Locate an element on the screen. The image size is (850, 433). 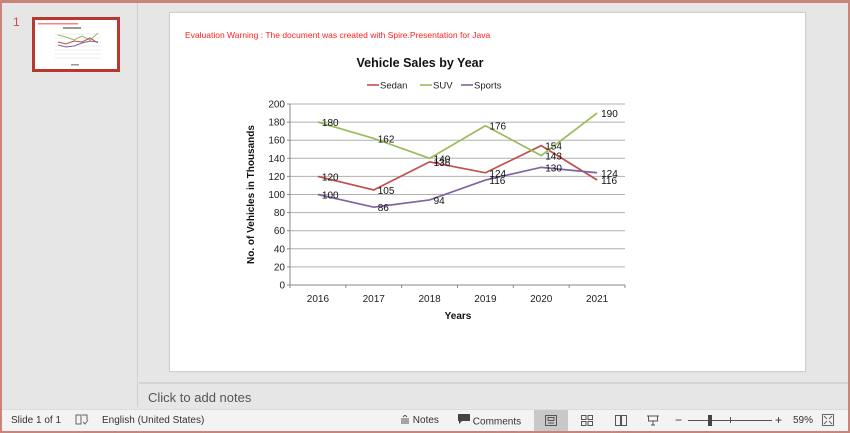
y-tick-label: 200 is located at coordinates (276, 105).